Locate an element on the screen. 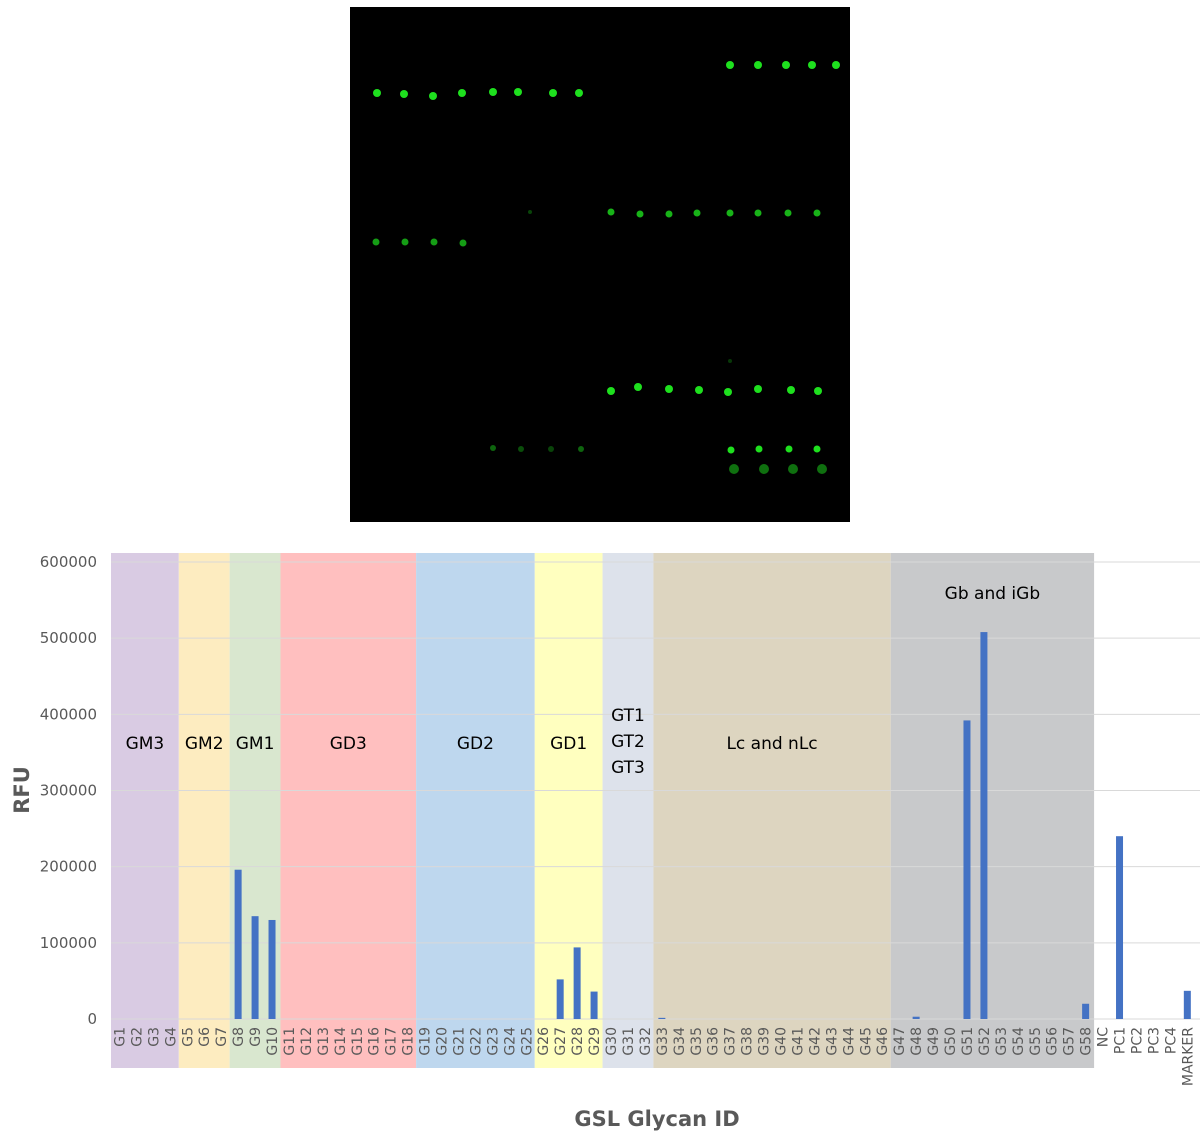 This screenshot has height=1134, width=1200. x-tick-label: G58 is located at coordinates (1087, 1041).